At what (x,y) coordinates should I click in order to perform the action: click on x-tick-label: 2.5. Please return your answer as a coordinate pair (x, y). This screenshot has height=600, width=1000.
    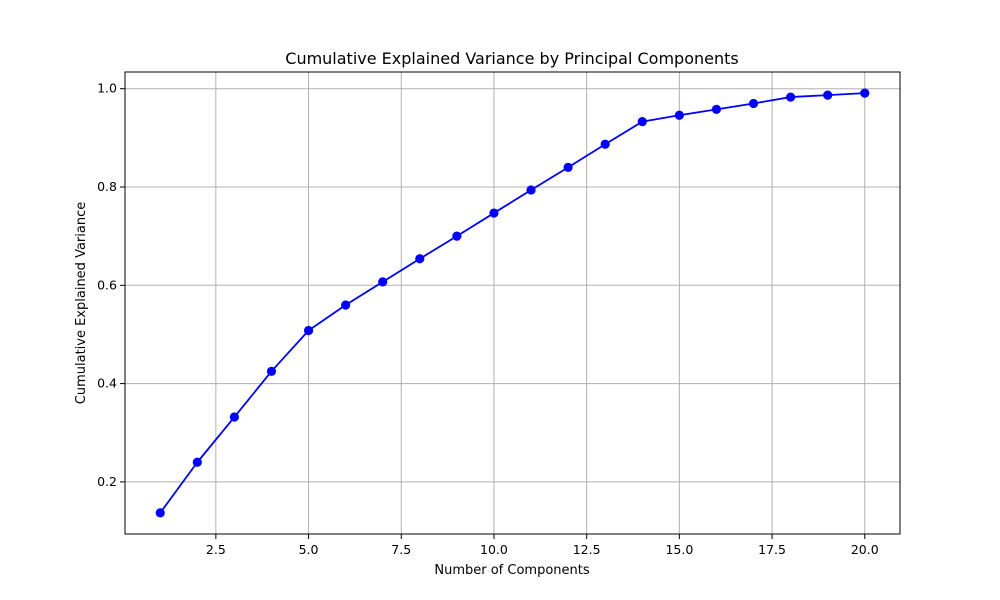
    Looking at the image, I should click on (216, 549).